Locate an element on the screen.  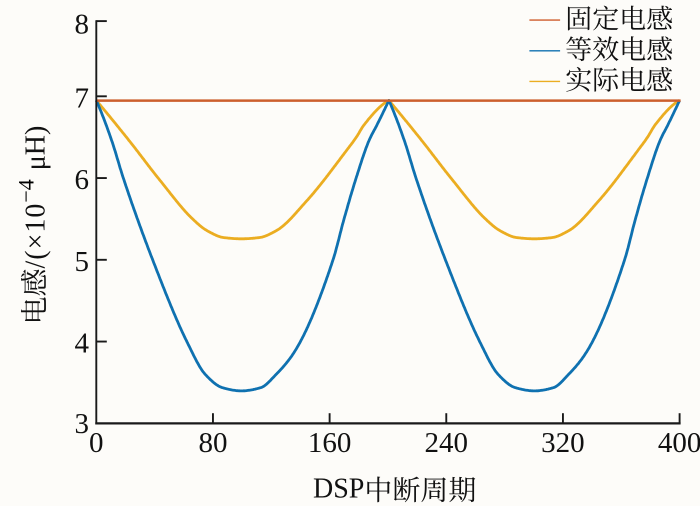
svg-text: 6 is located at coordinates (82, 180).